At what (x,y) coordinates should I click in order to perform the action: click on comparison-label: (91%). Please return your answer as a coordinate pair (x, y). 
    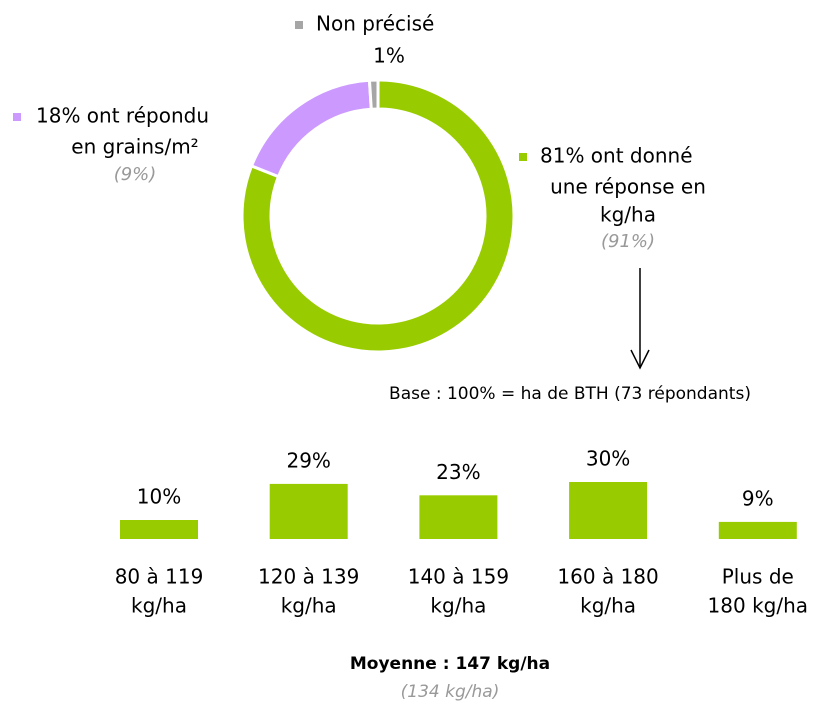
    Looking at the image, I should click on (628, 241).